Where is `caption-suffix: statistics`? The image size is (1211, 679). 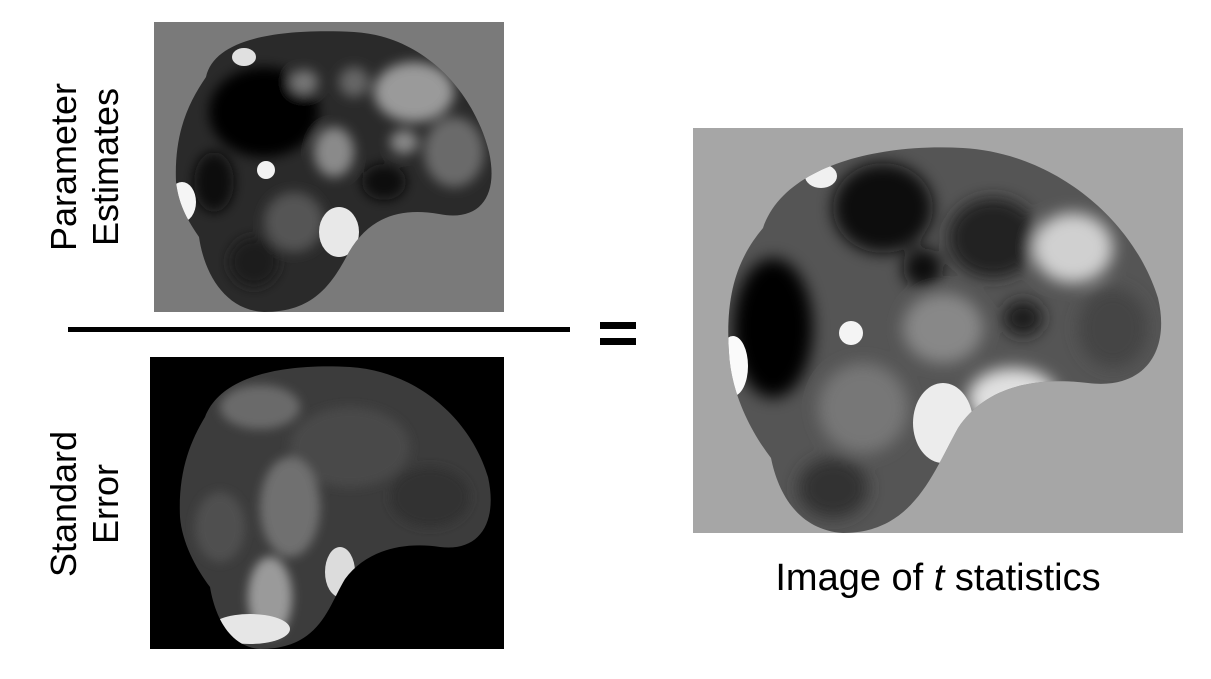 caption-suffix: statistics is located at coordinates (1022, 578).